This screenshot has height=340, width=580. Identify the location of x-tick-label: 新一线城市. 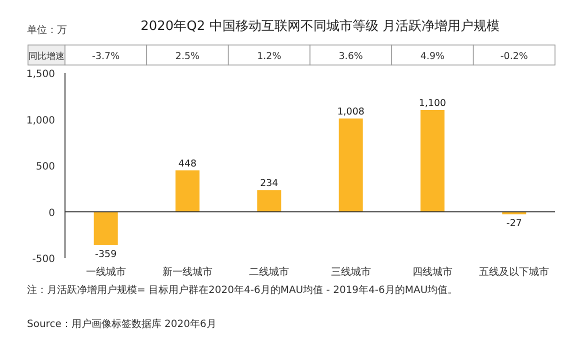
(187, 272).